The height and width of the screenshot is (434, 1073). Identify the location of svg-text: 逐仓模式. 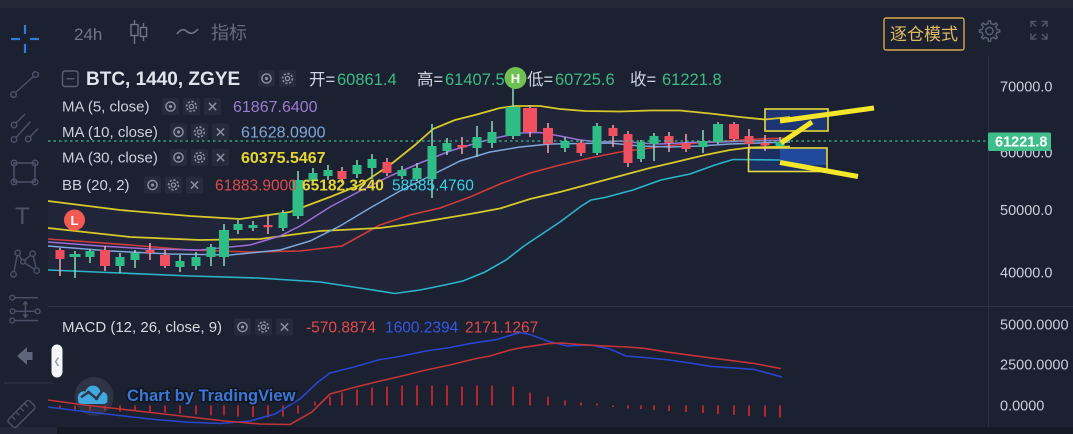
(924, 34).